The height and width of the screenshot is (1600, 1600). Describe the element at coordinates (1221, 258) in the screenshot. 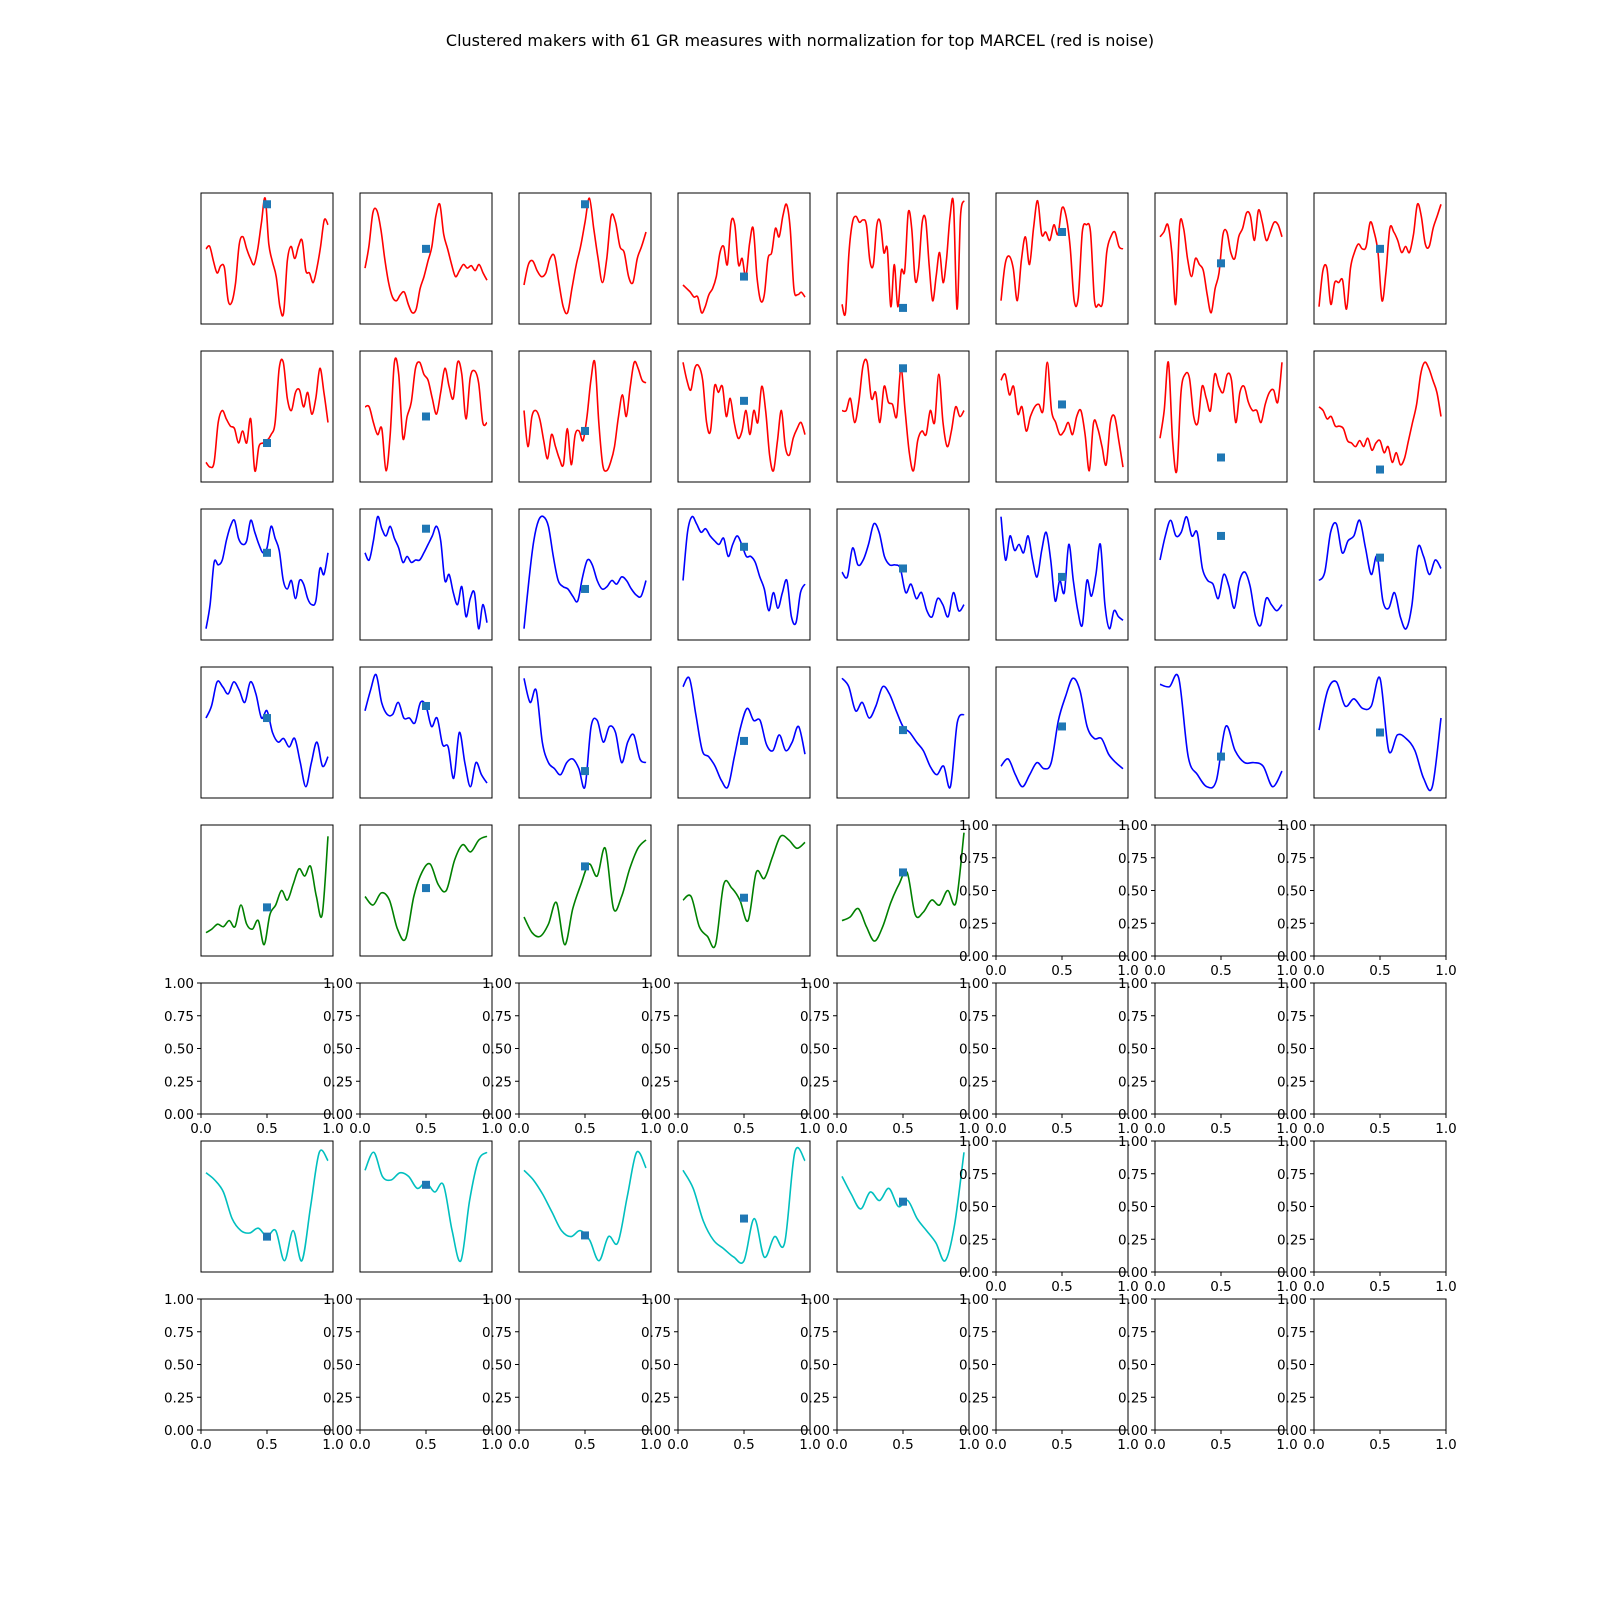

I see `subplot-r0-c6` at that location.